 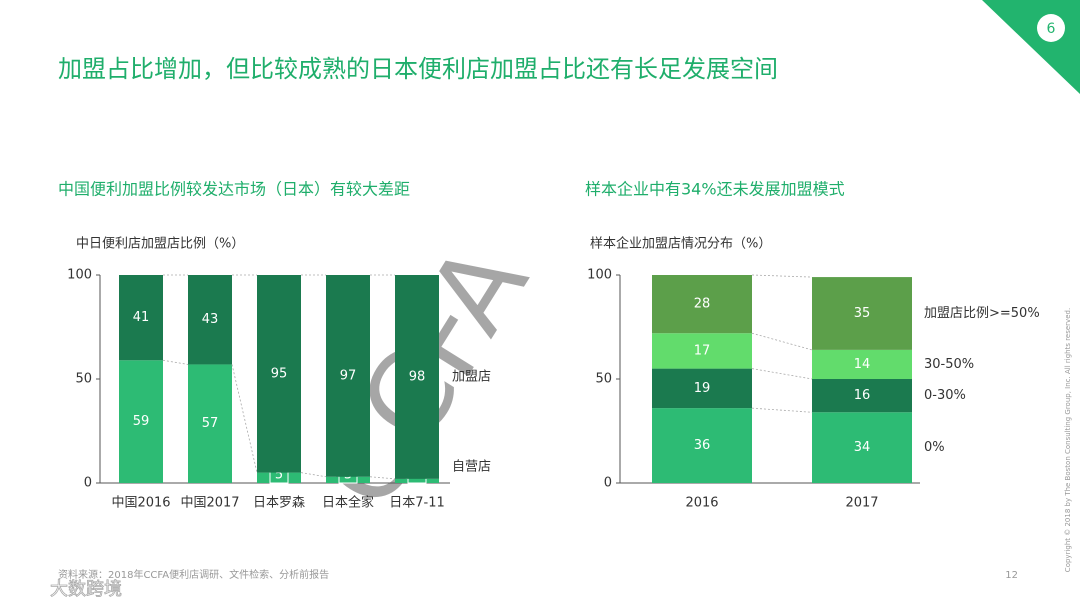 I want to click on value-label: 28, so click(x=702, y=304).